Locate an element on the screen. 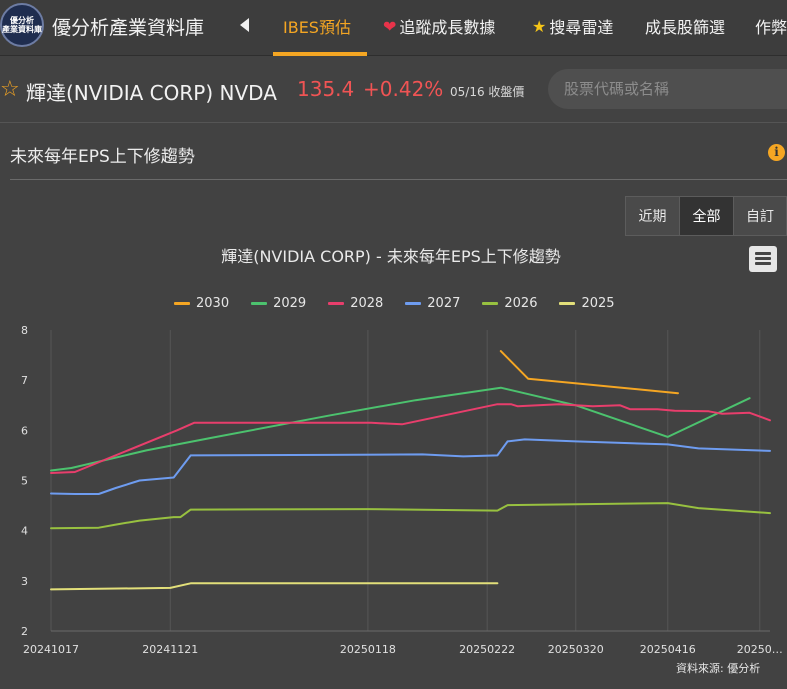 The width and height of the screenshot is (787, 689). nav-item-label: 成長股篩選 is located at coordinates (685, 27).